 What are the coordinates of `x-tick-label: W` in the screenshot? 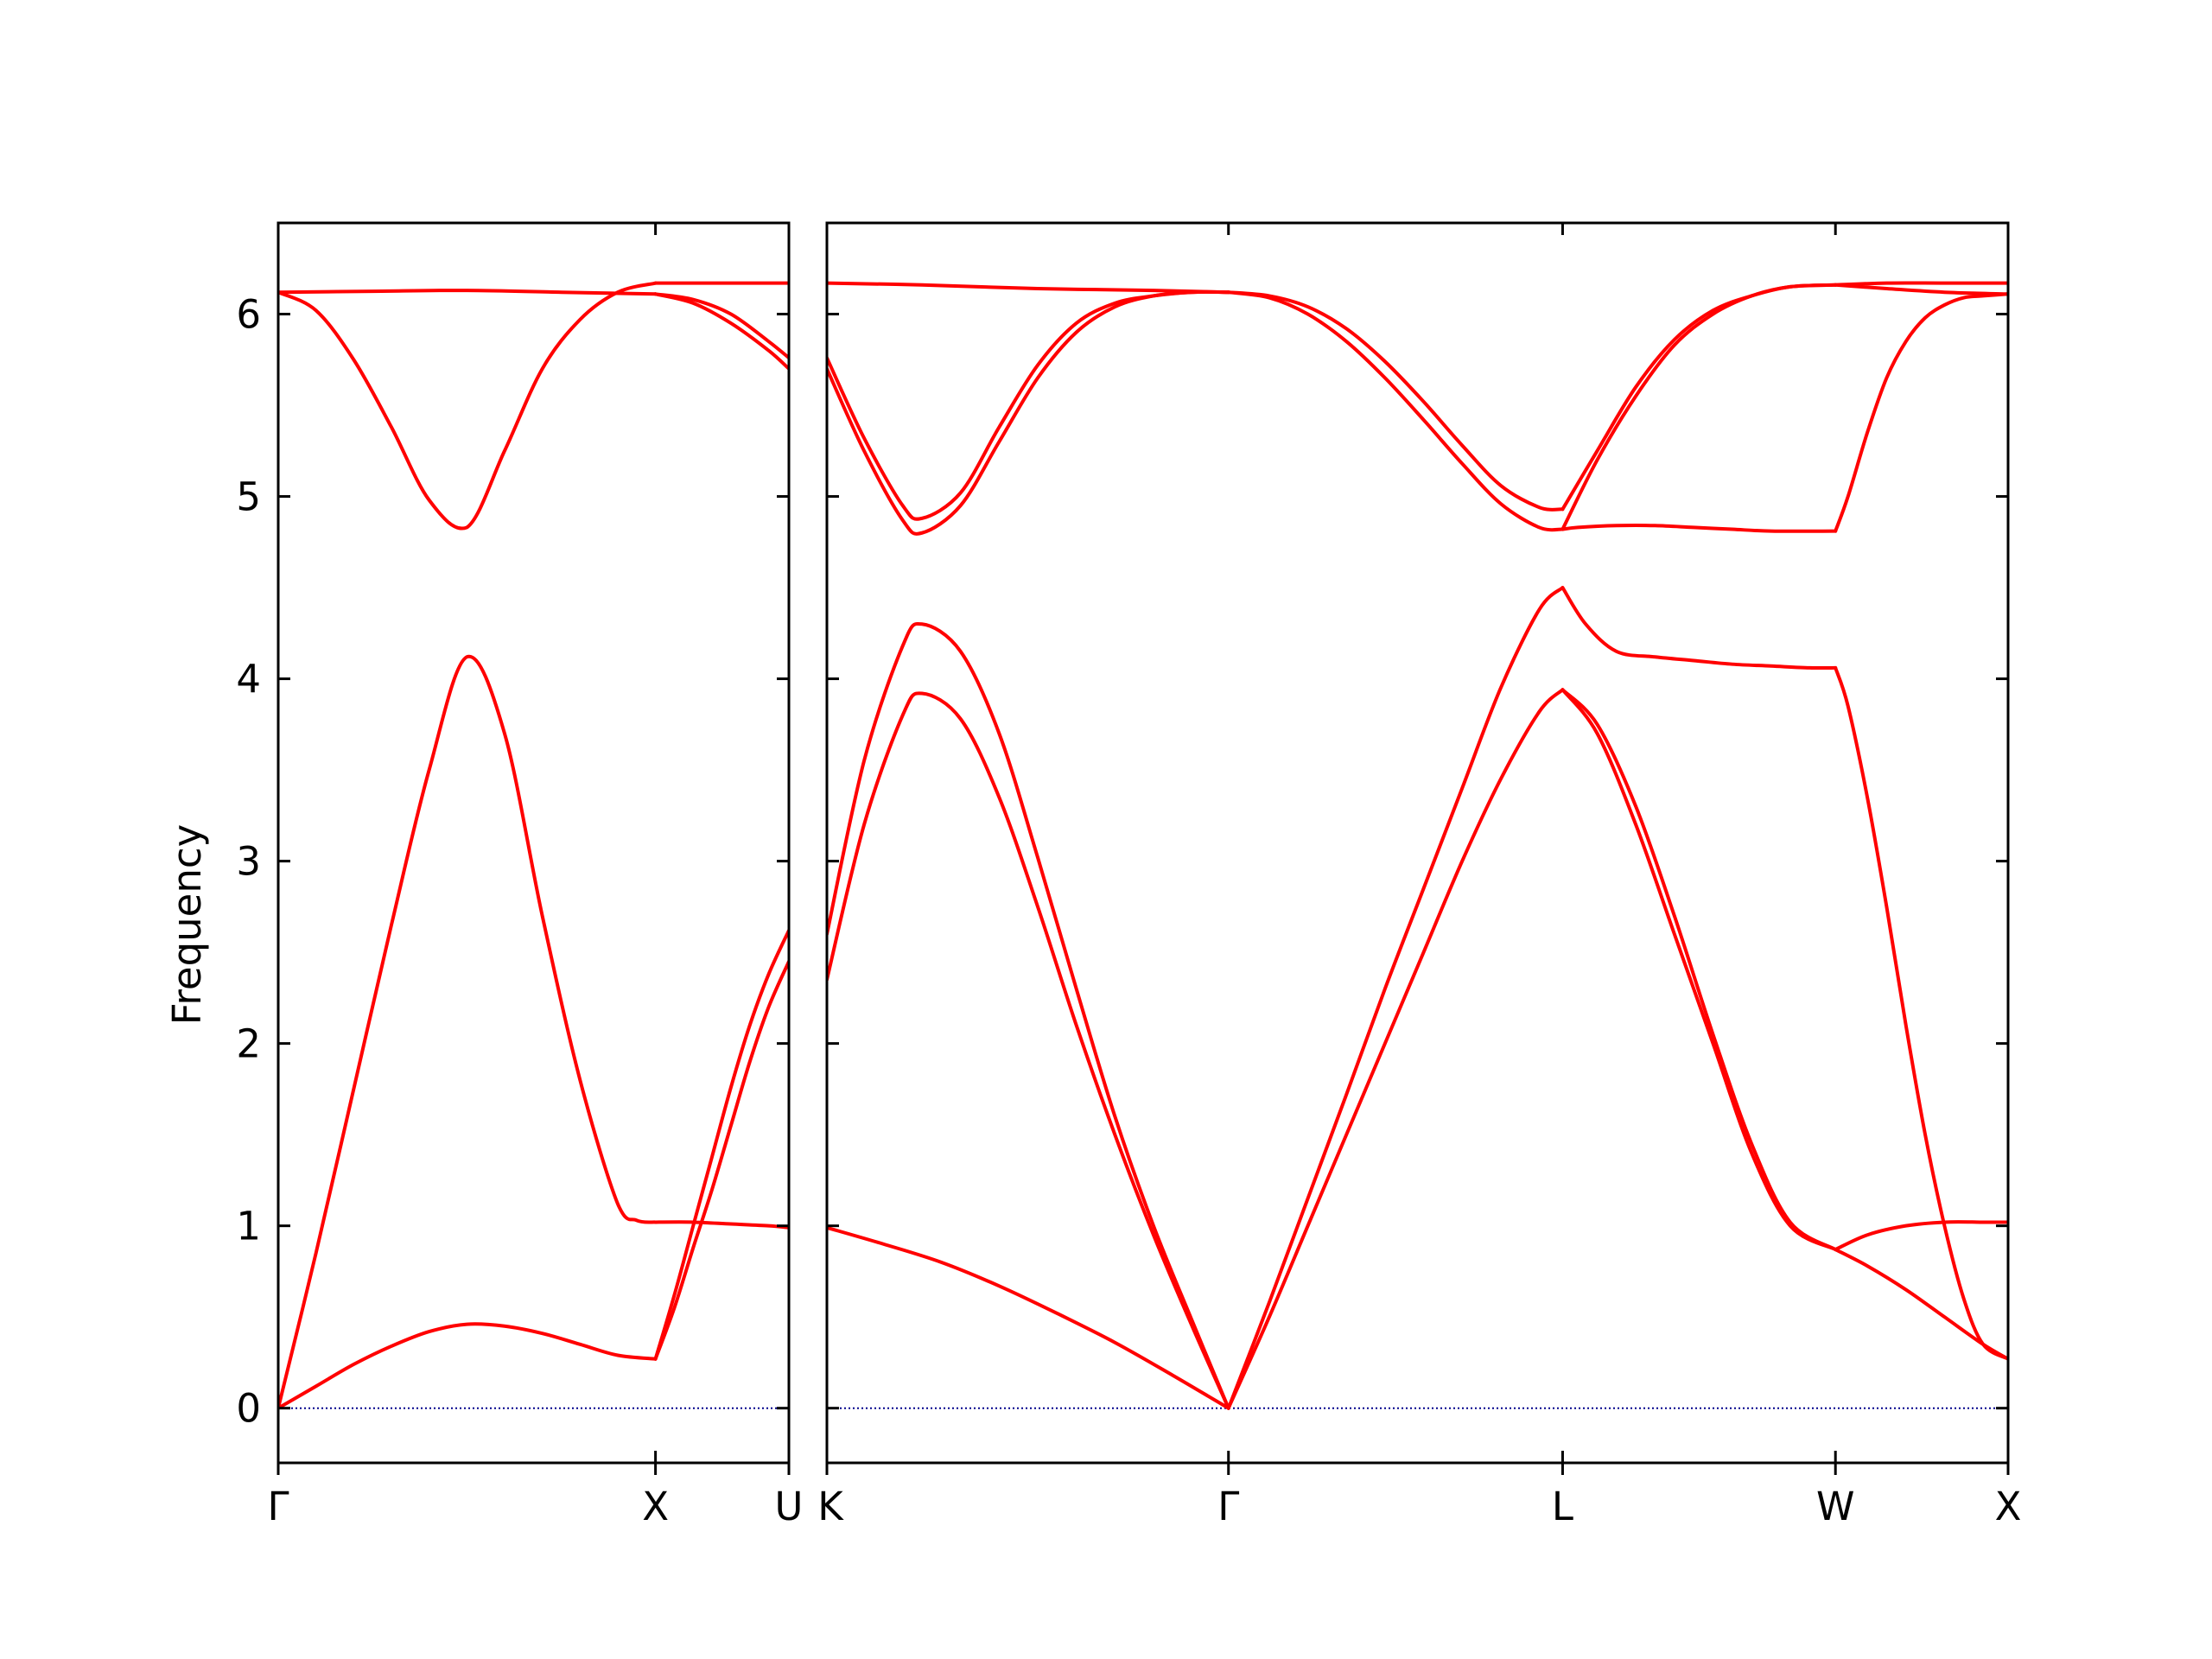 It's located at (1835, 1506).